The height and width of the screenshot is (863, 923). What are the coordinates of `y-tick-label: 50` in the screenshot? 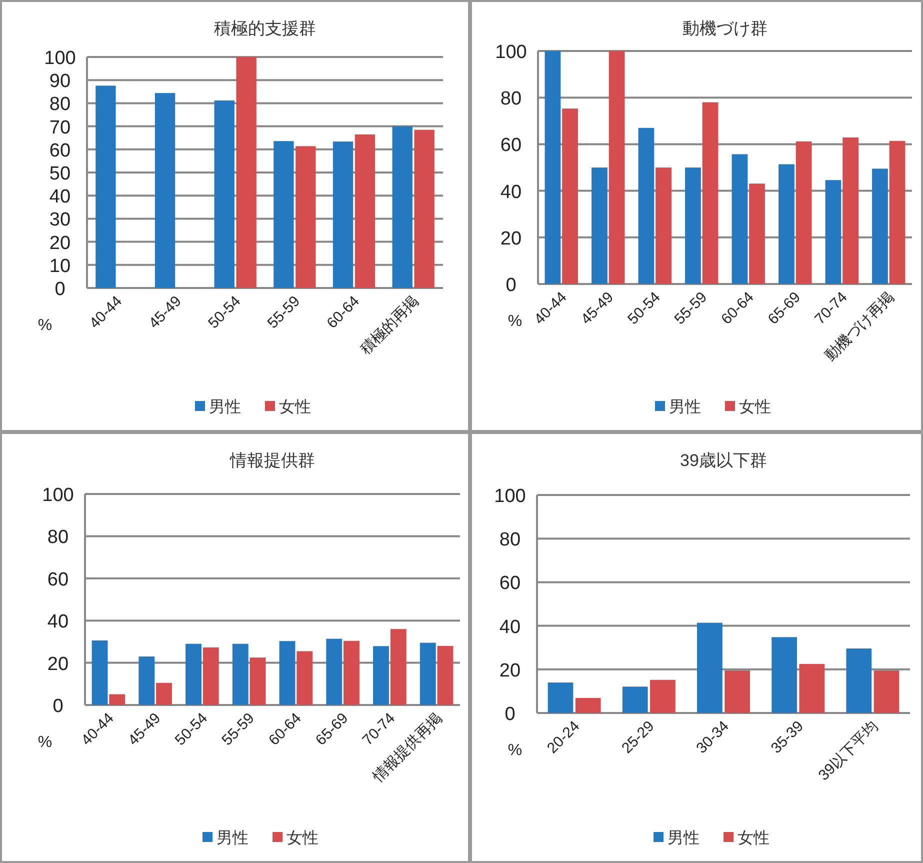 It's located at (60, 174).